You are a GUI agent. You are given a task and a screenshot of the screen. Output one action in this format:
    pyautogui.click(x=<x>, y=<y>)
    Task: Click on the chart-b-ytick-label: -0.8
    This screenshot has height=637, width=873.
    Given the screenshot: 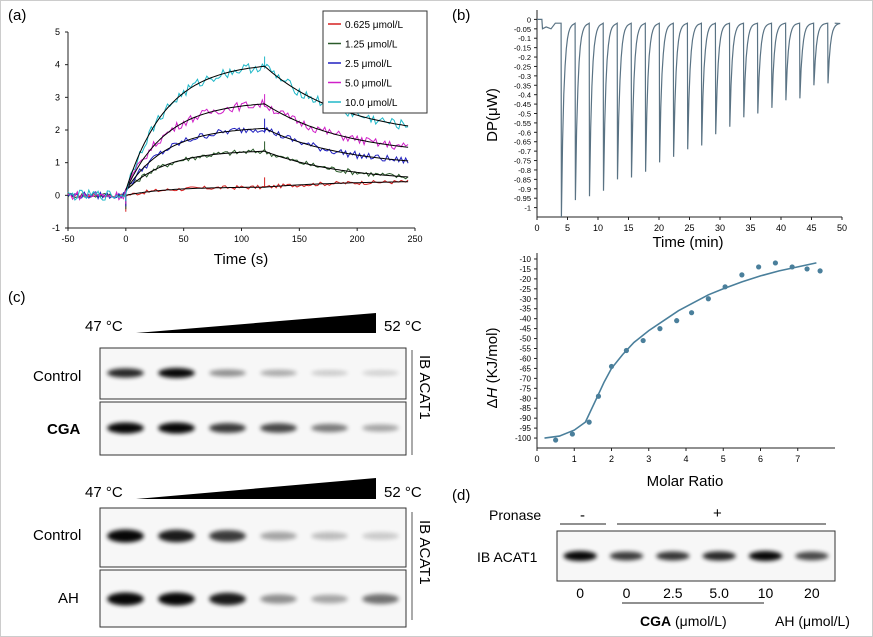 What is the action you would take?
    pyautogui.click(x=524, y=170)
    